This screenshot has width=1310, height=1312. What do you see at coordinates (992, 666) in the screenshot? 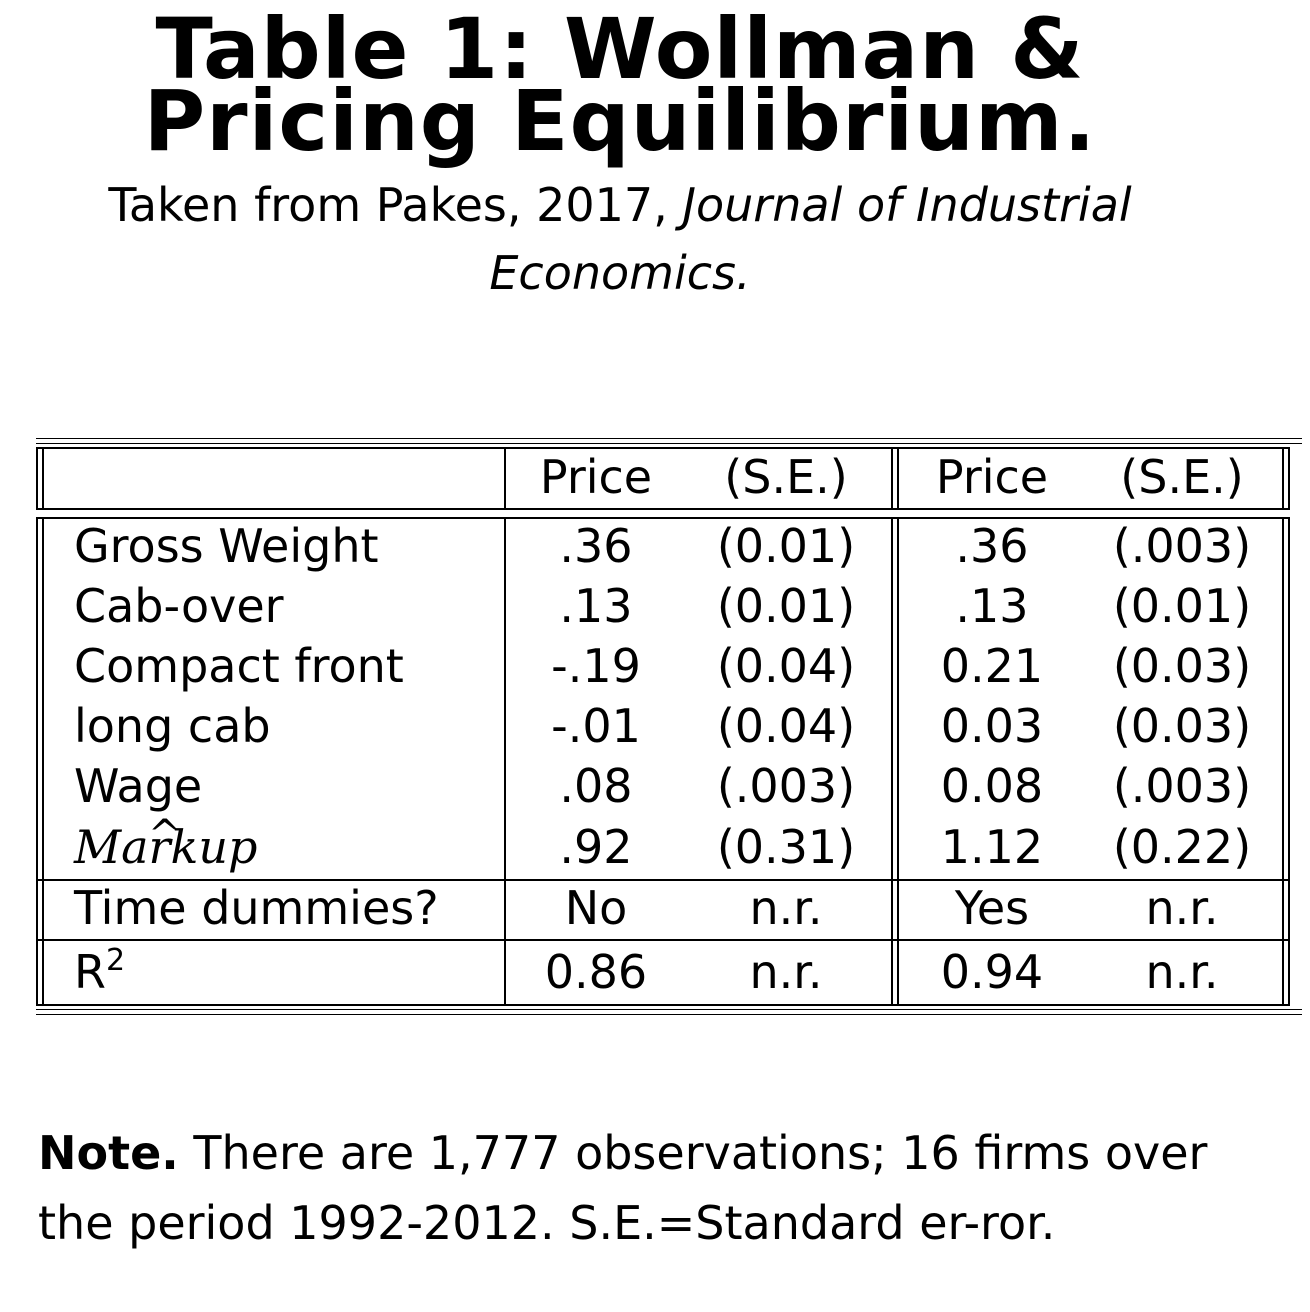
I see `table-cell: 0.21` at bounding box center [992, 666].